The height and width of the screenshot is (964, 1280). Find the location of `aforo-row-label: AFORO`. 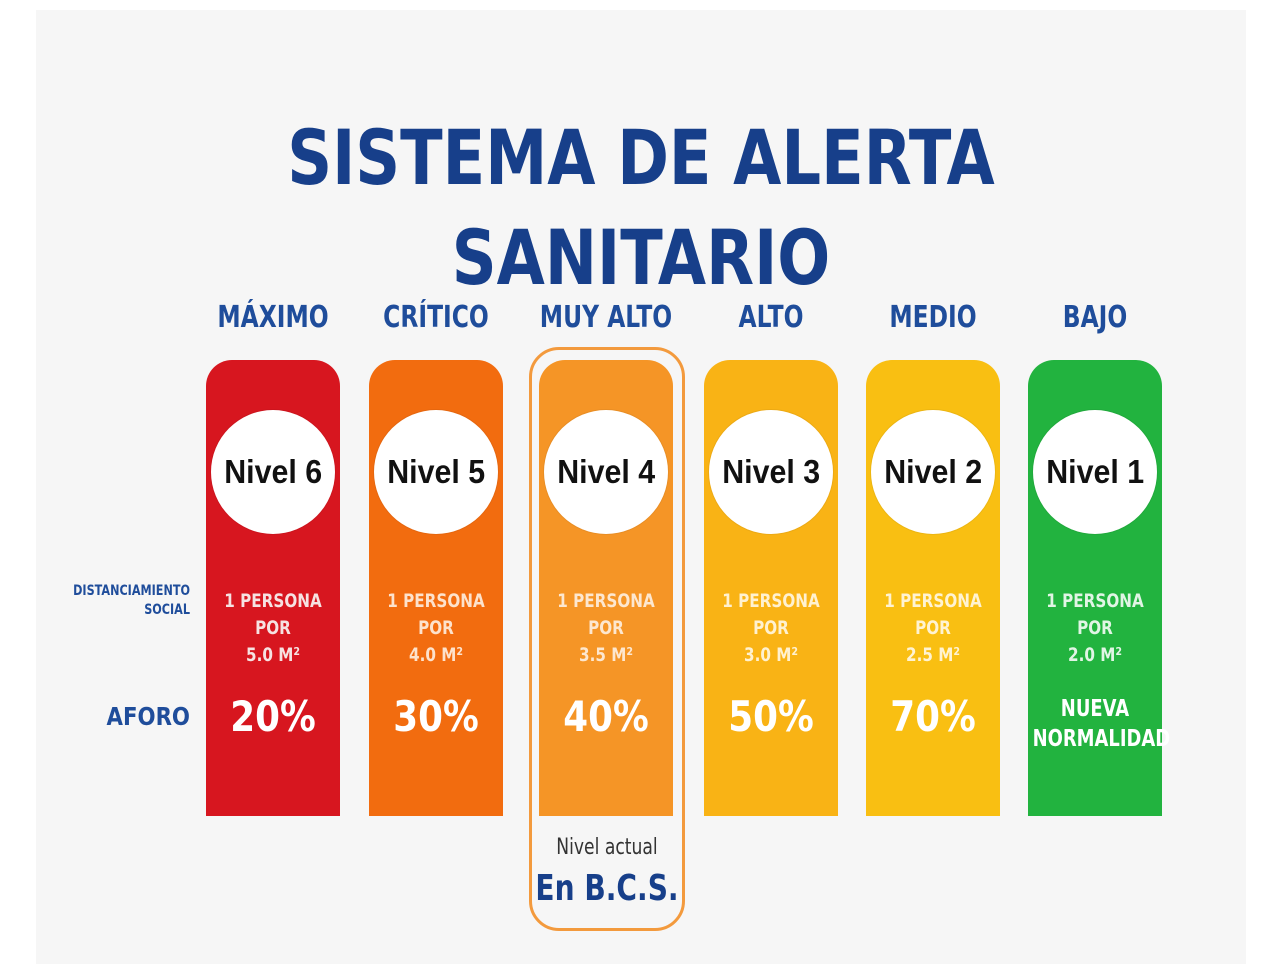

aforo-row-label: AFORO is located at coordinates (148, 716).